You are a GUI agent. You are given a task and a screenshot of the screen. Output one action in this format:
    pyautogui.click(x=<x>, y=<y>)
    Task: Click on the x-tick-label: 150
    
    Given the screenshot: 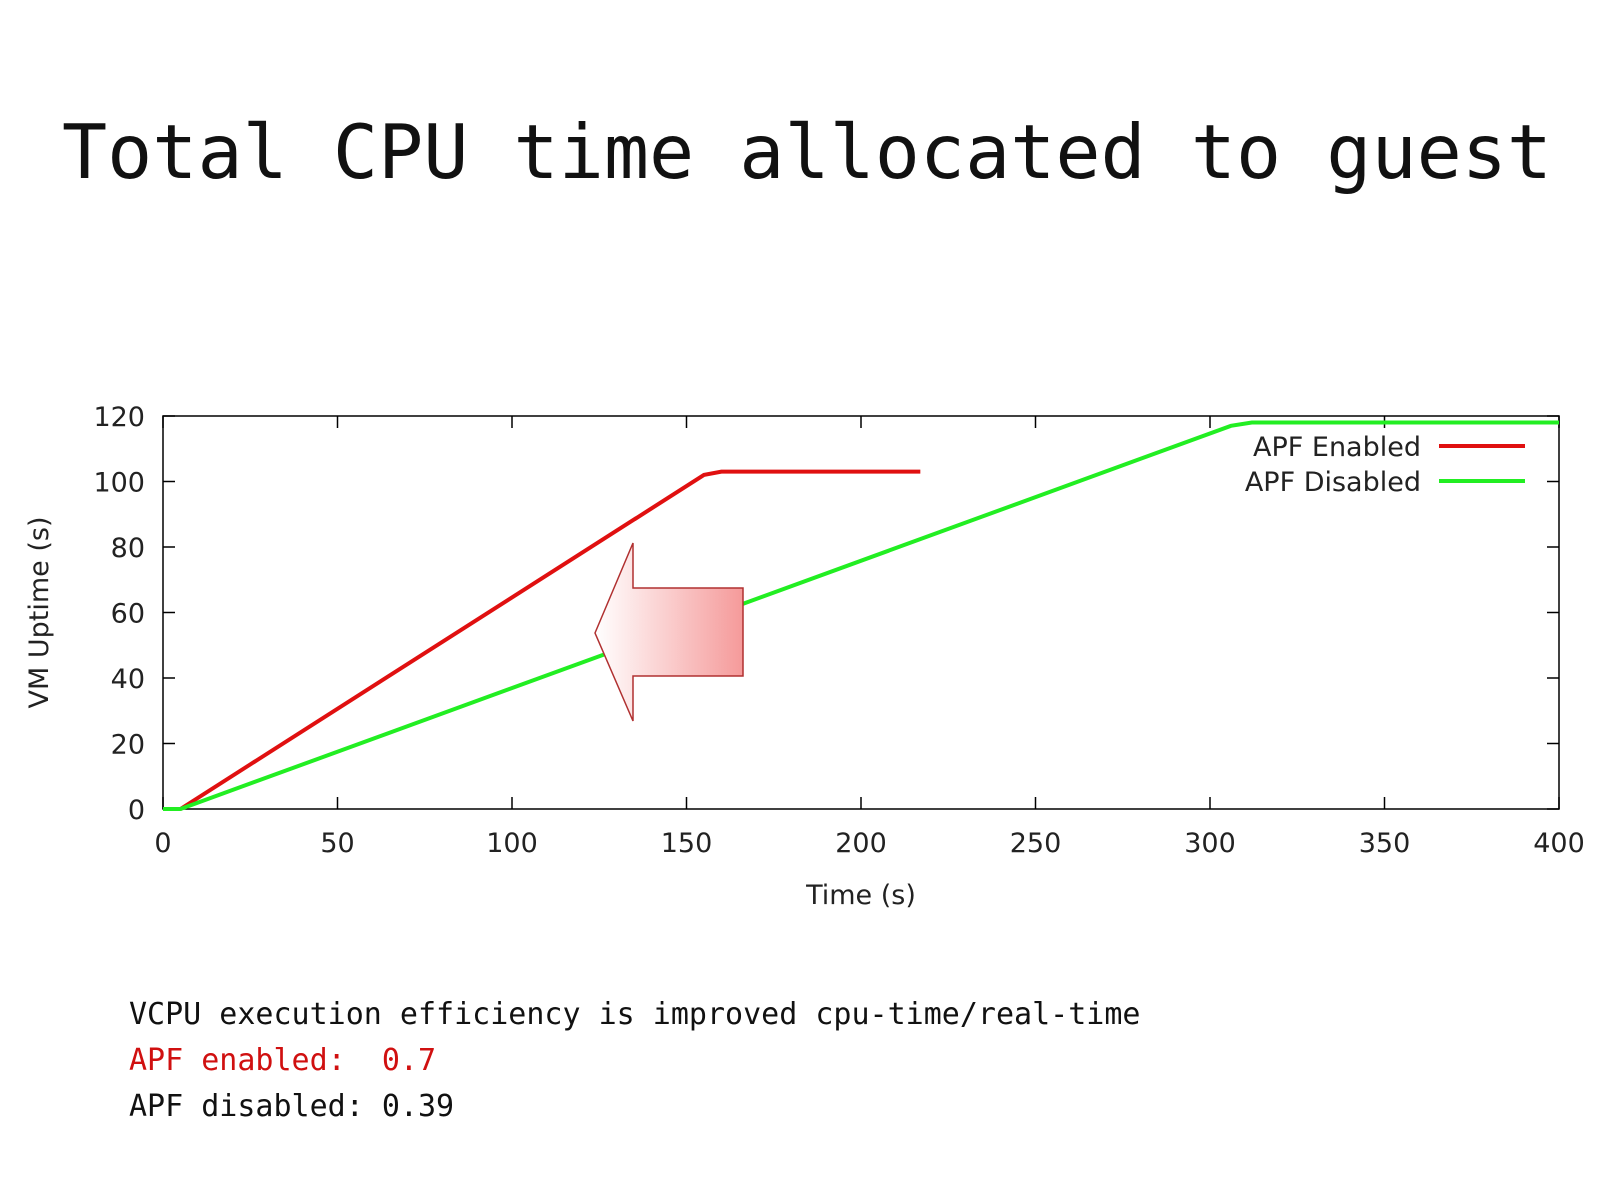 What is the action you would take?
    pyautogui.click(x=687, y=843)
    